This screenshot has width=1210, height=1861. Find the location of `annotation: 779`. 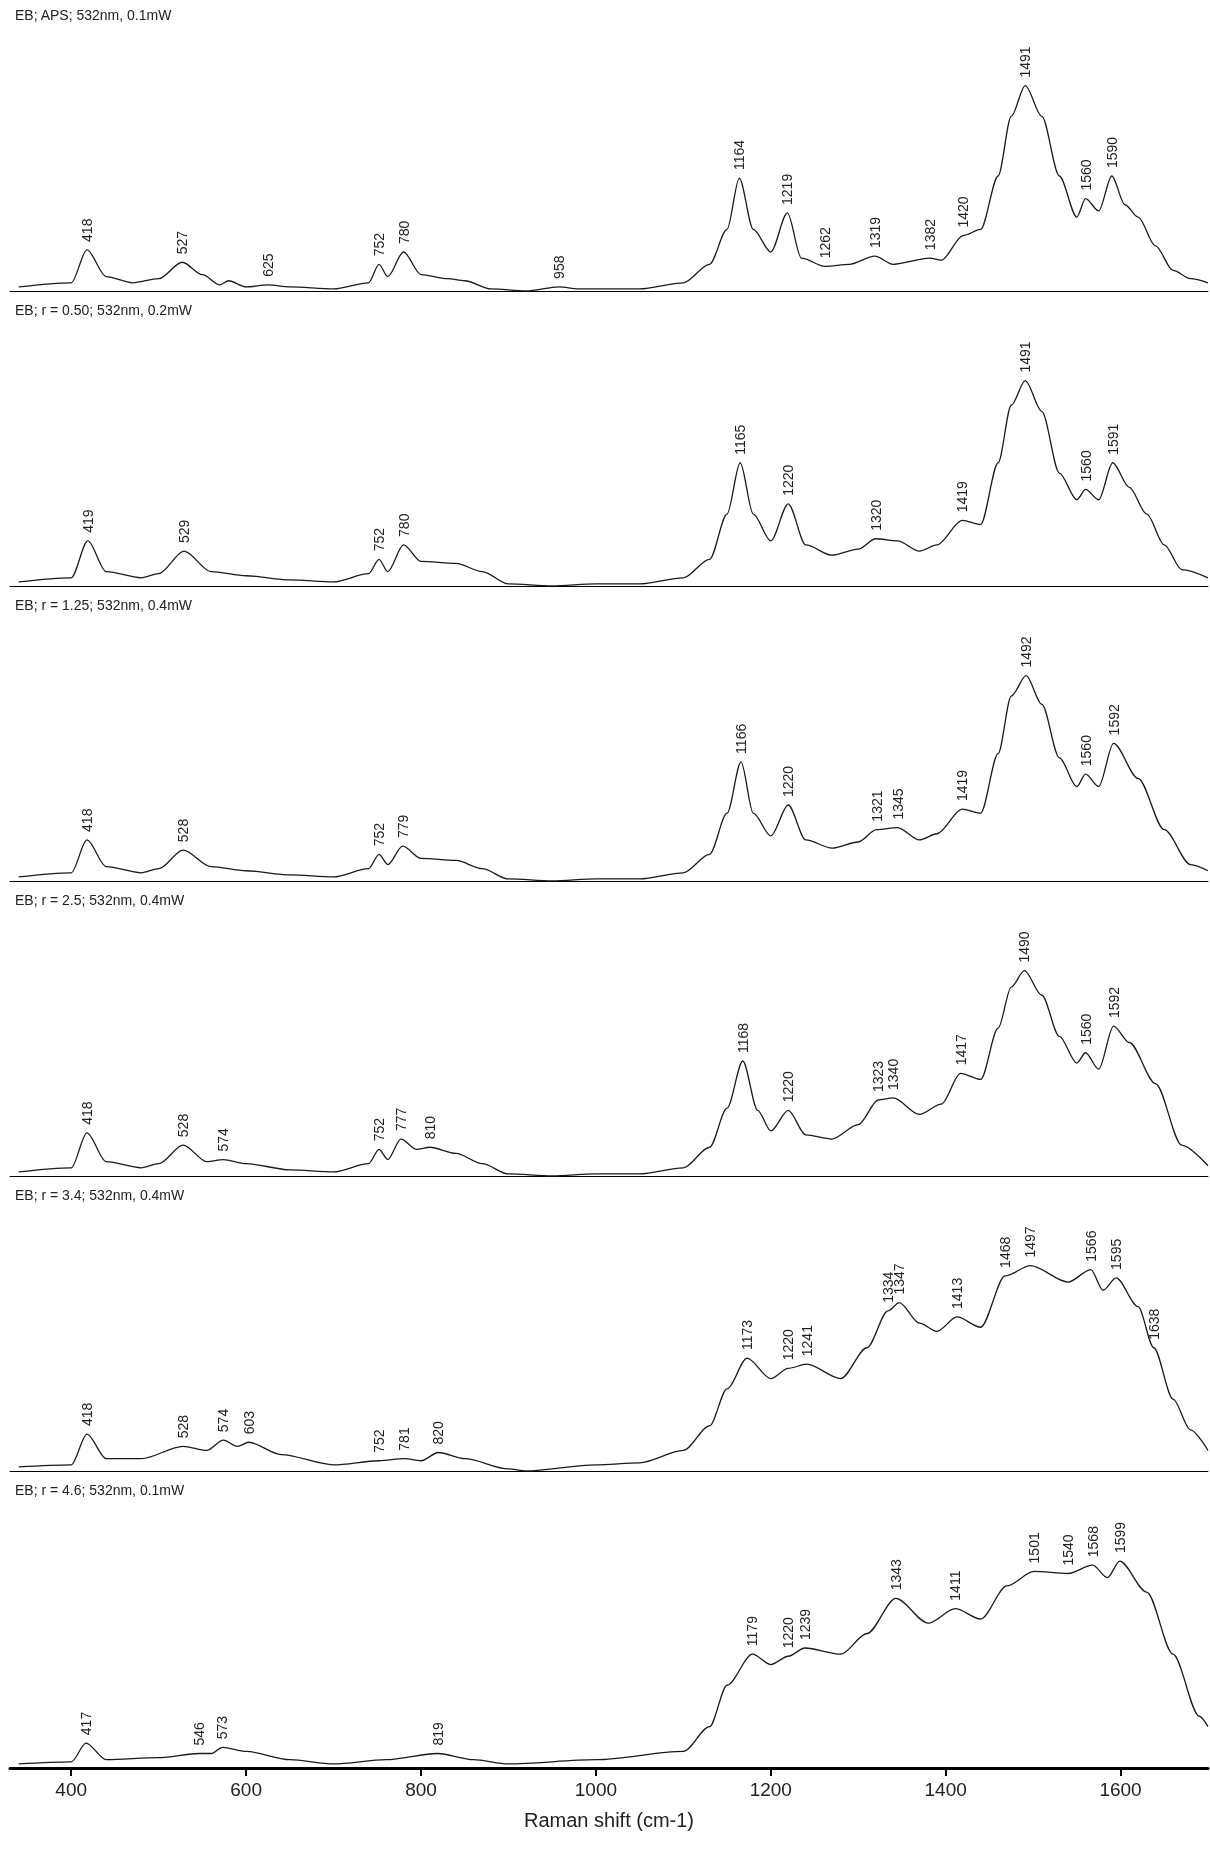

annotation: 779 is located at coordinates (402, 826).